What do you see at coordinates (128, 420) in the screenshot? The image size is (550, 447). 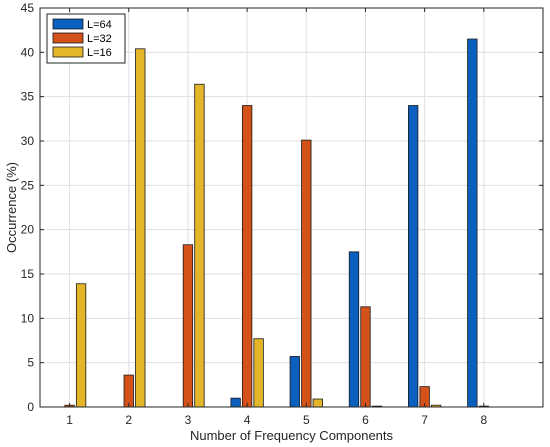 I see `x-tick-label: 2` at bounding box center [128, 420].